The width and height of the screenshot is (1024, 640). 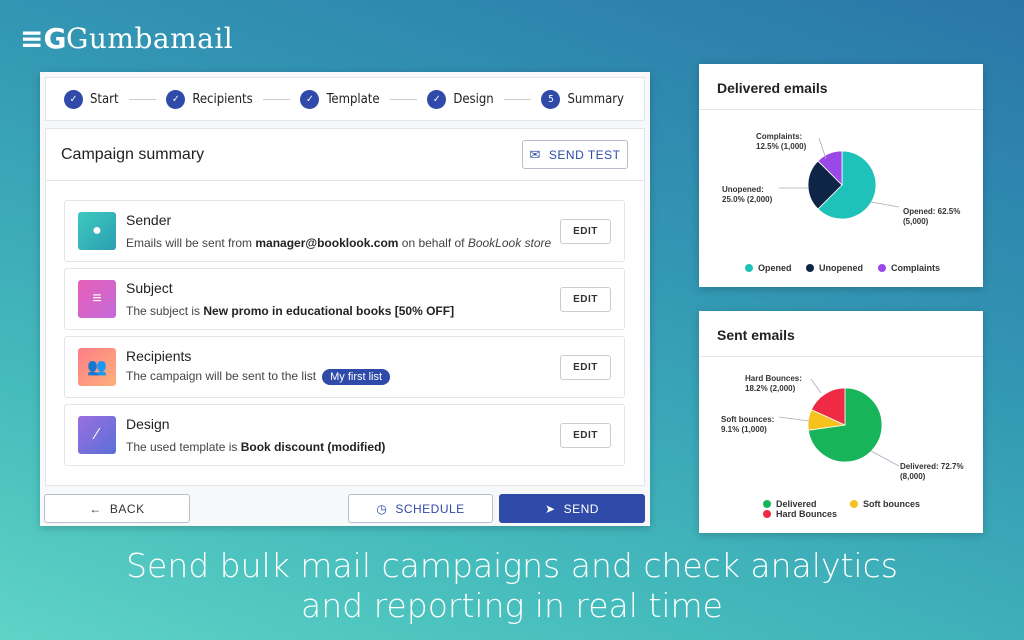 What do you see at coordinates (353, 99) in the screenshot?
I see `step-label: Template` at bounding box center [353, 99].